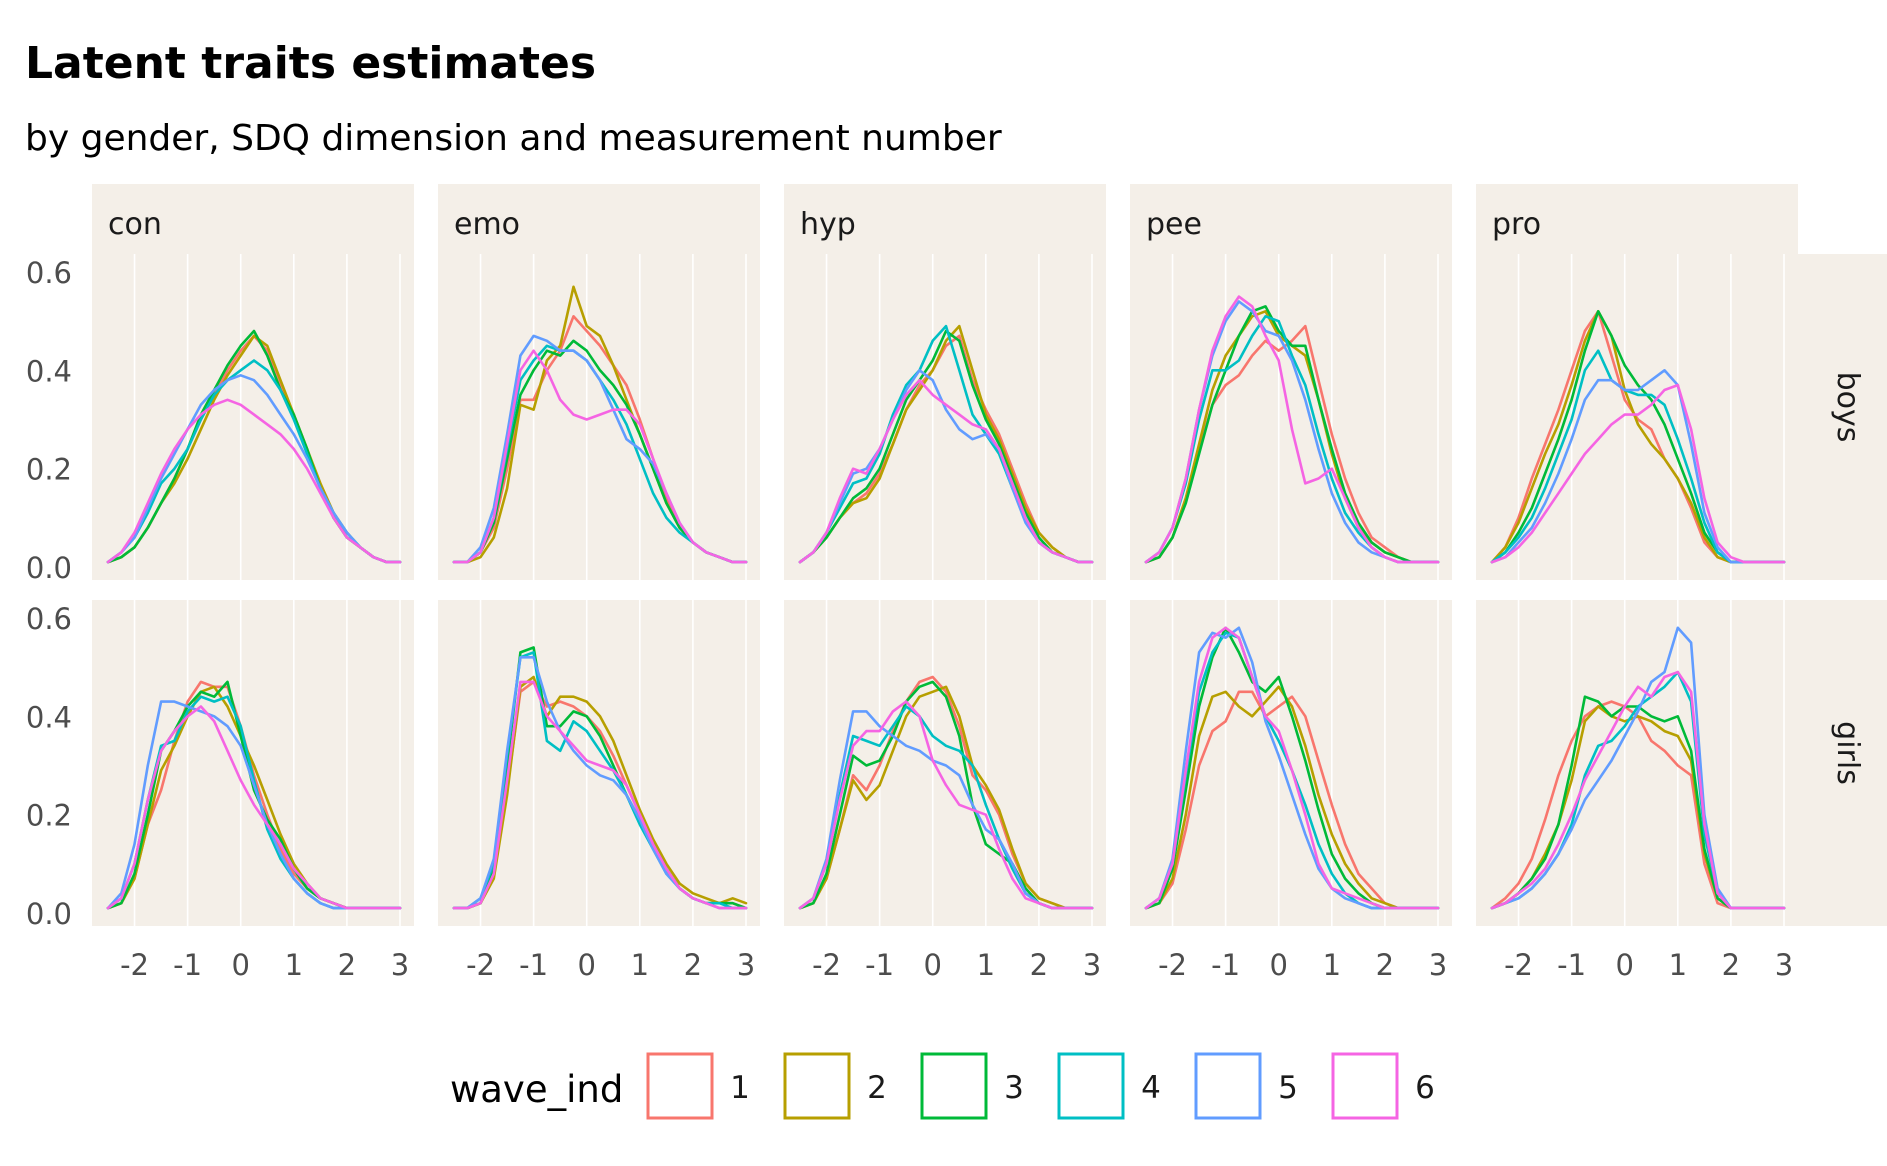 Image resolution: width=1887 pixels, height=1166 pixels. I want to click on legend-title: wave_ind, so click(536, 1089).